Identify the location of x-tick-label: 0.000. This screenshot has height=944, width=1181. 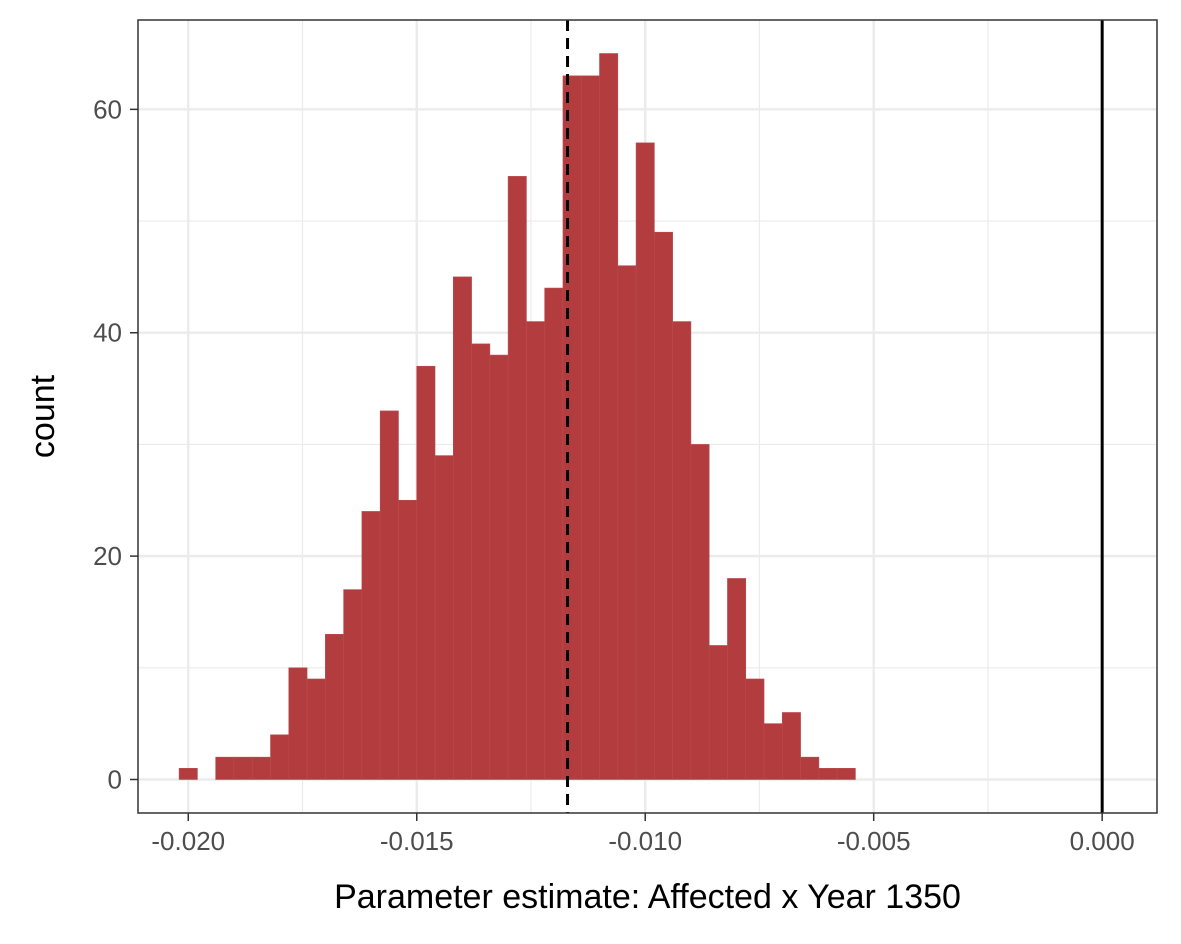
(1102, 841).